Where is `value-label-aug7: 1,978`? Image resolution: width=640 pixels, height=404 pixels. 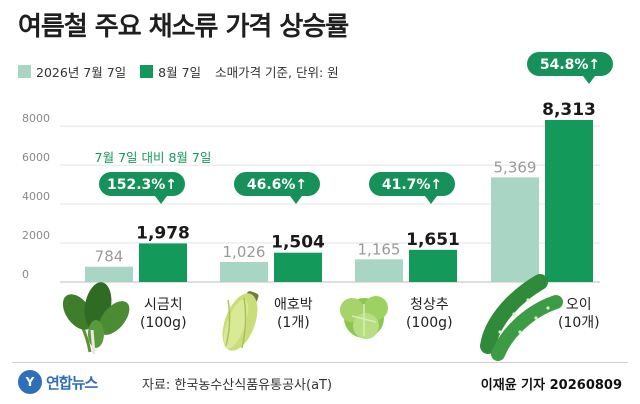
value-label-aug7: 1,978 is located at coordinates (163, 233).